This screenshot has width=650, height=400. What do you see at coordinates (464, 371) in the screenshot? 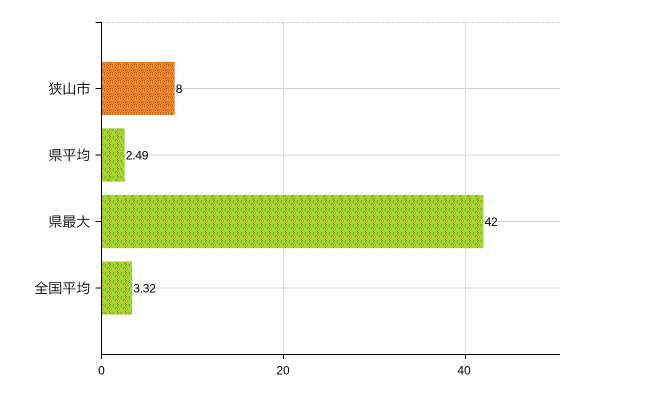
I see `svg-text: 40` at bounding box center [464, 371].